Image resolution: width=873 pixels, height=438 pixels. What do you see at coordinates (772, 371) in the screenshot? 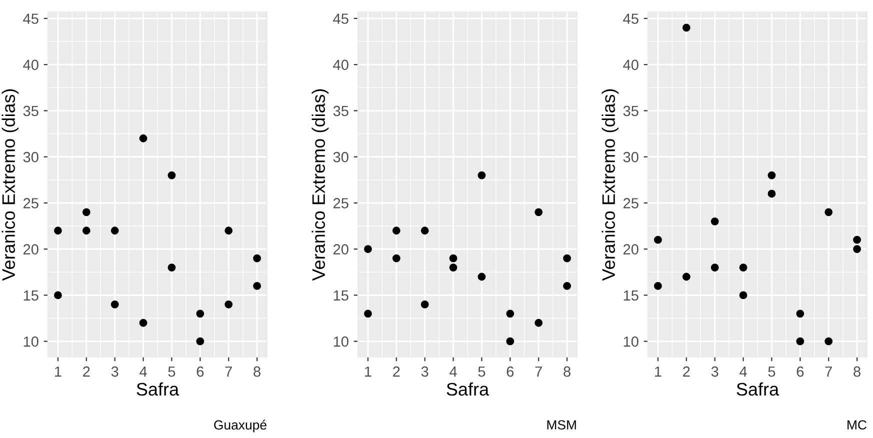
I see `x-tick-label: 5` at bounding box center [772, 371].